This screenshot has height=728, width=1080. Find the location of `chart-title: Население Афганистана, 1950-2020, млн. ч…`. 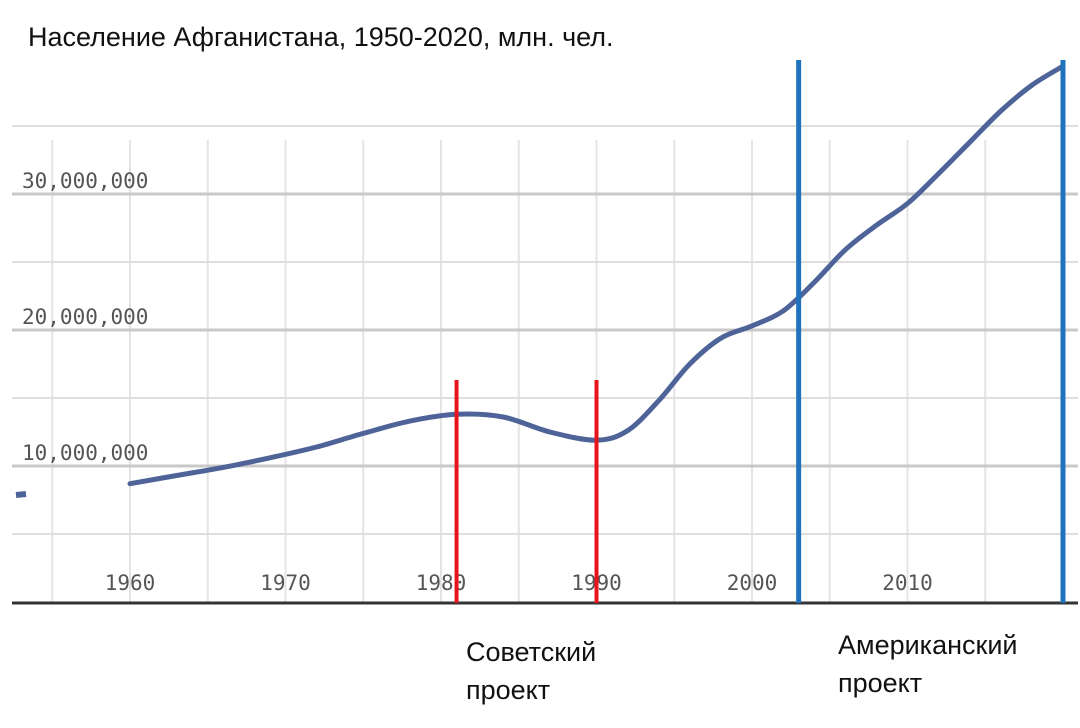

chart-title: Население Афганистана, 1950-2020, млн. ч… is located at coordinates (321, 37).